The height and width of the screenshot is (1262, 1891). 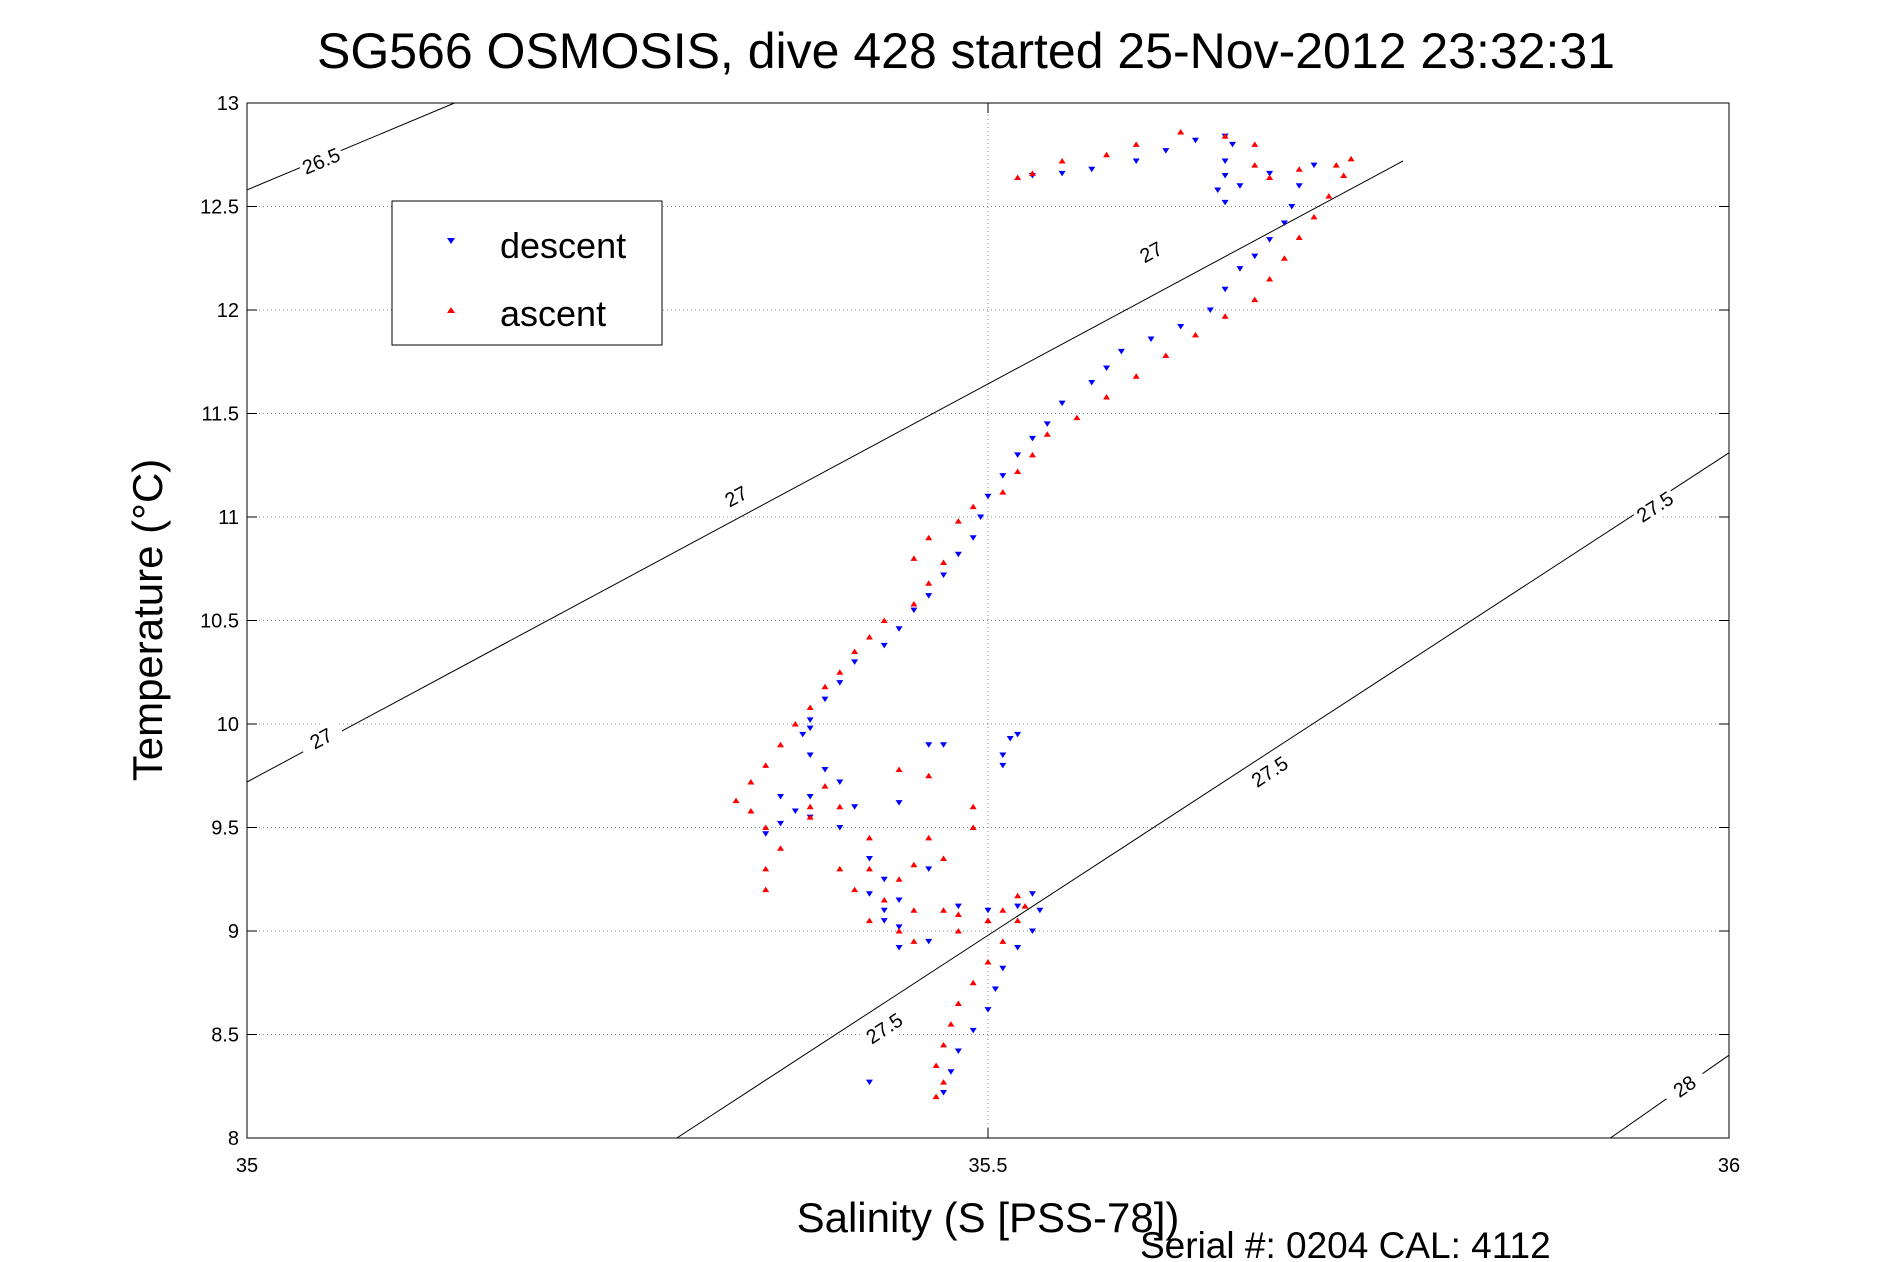 I want to click on legend-descent-label: descent, so click(x=563, y=245).